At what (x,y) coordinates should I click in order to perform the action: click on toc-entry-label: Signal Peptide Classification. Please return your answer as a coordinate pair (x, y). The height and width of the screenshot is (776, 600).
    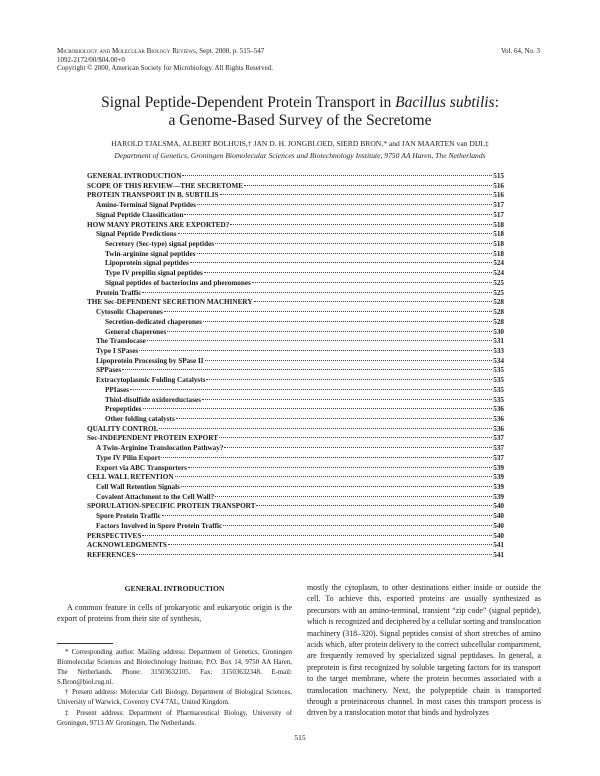
    Looking at the image, I should click on (140, 214).